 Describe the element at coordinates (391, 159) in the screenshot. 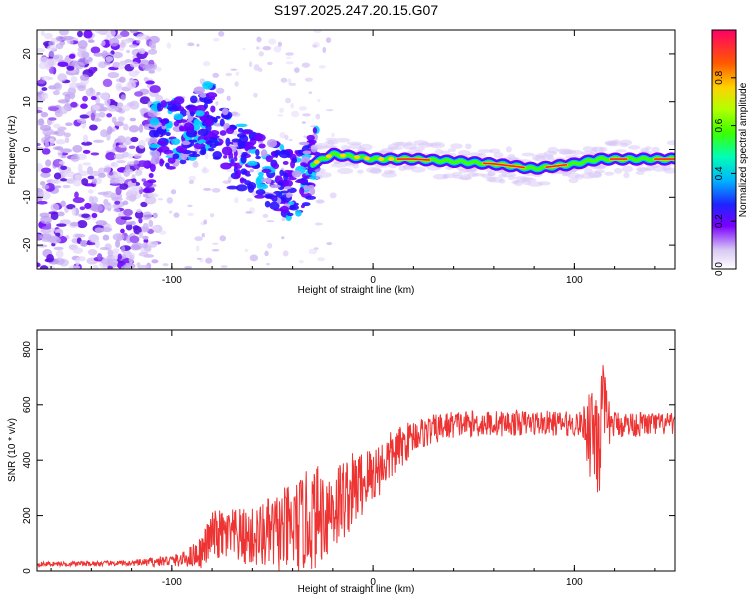

I see `ridge-hot-dot` at that location.